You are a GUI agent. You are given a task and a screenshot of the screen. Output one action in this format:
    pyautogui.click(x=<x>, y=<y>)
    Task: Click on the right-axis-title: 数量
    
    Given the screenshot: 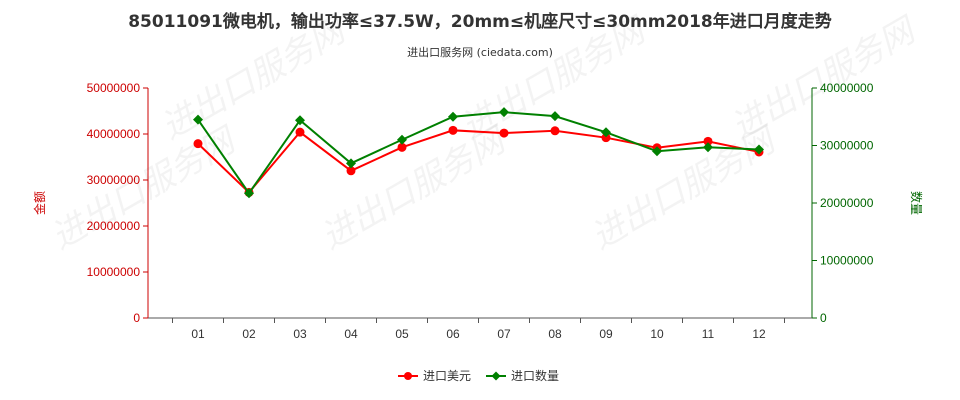 What is the action you would take?
    pyautogui.click(x=916, y=203)
    